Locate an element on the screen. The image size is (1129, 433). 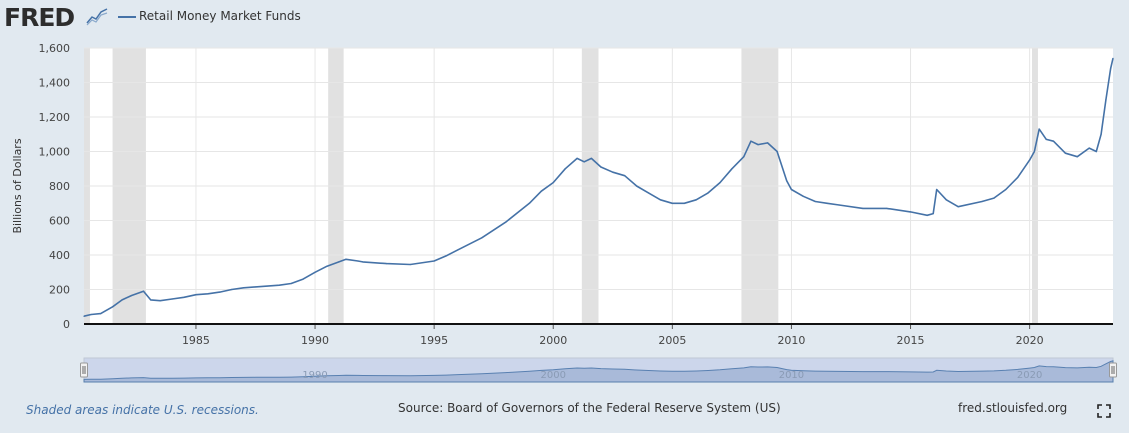
y-tick-label: 200 is located at coordinates (59, 290).